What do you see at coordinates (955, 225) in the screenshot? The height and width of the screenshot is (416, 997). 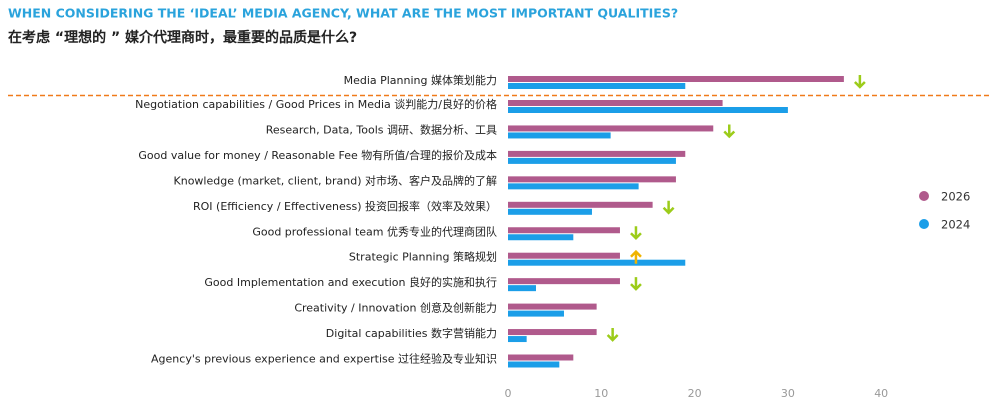 I see `legend-label: 2024` at bounding box center [955, 225].